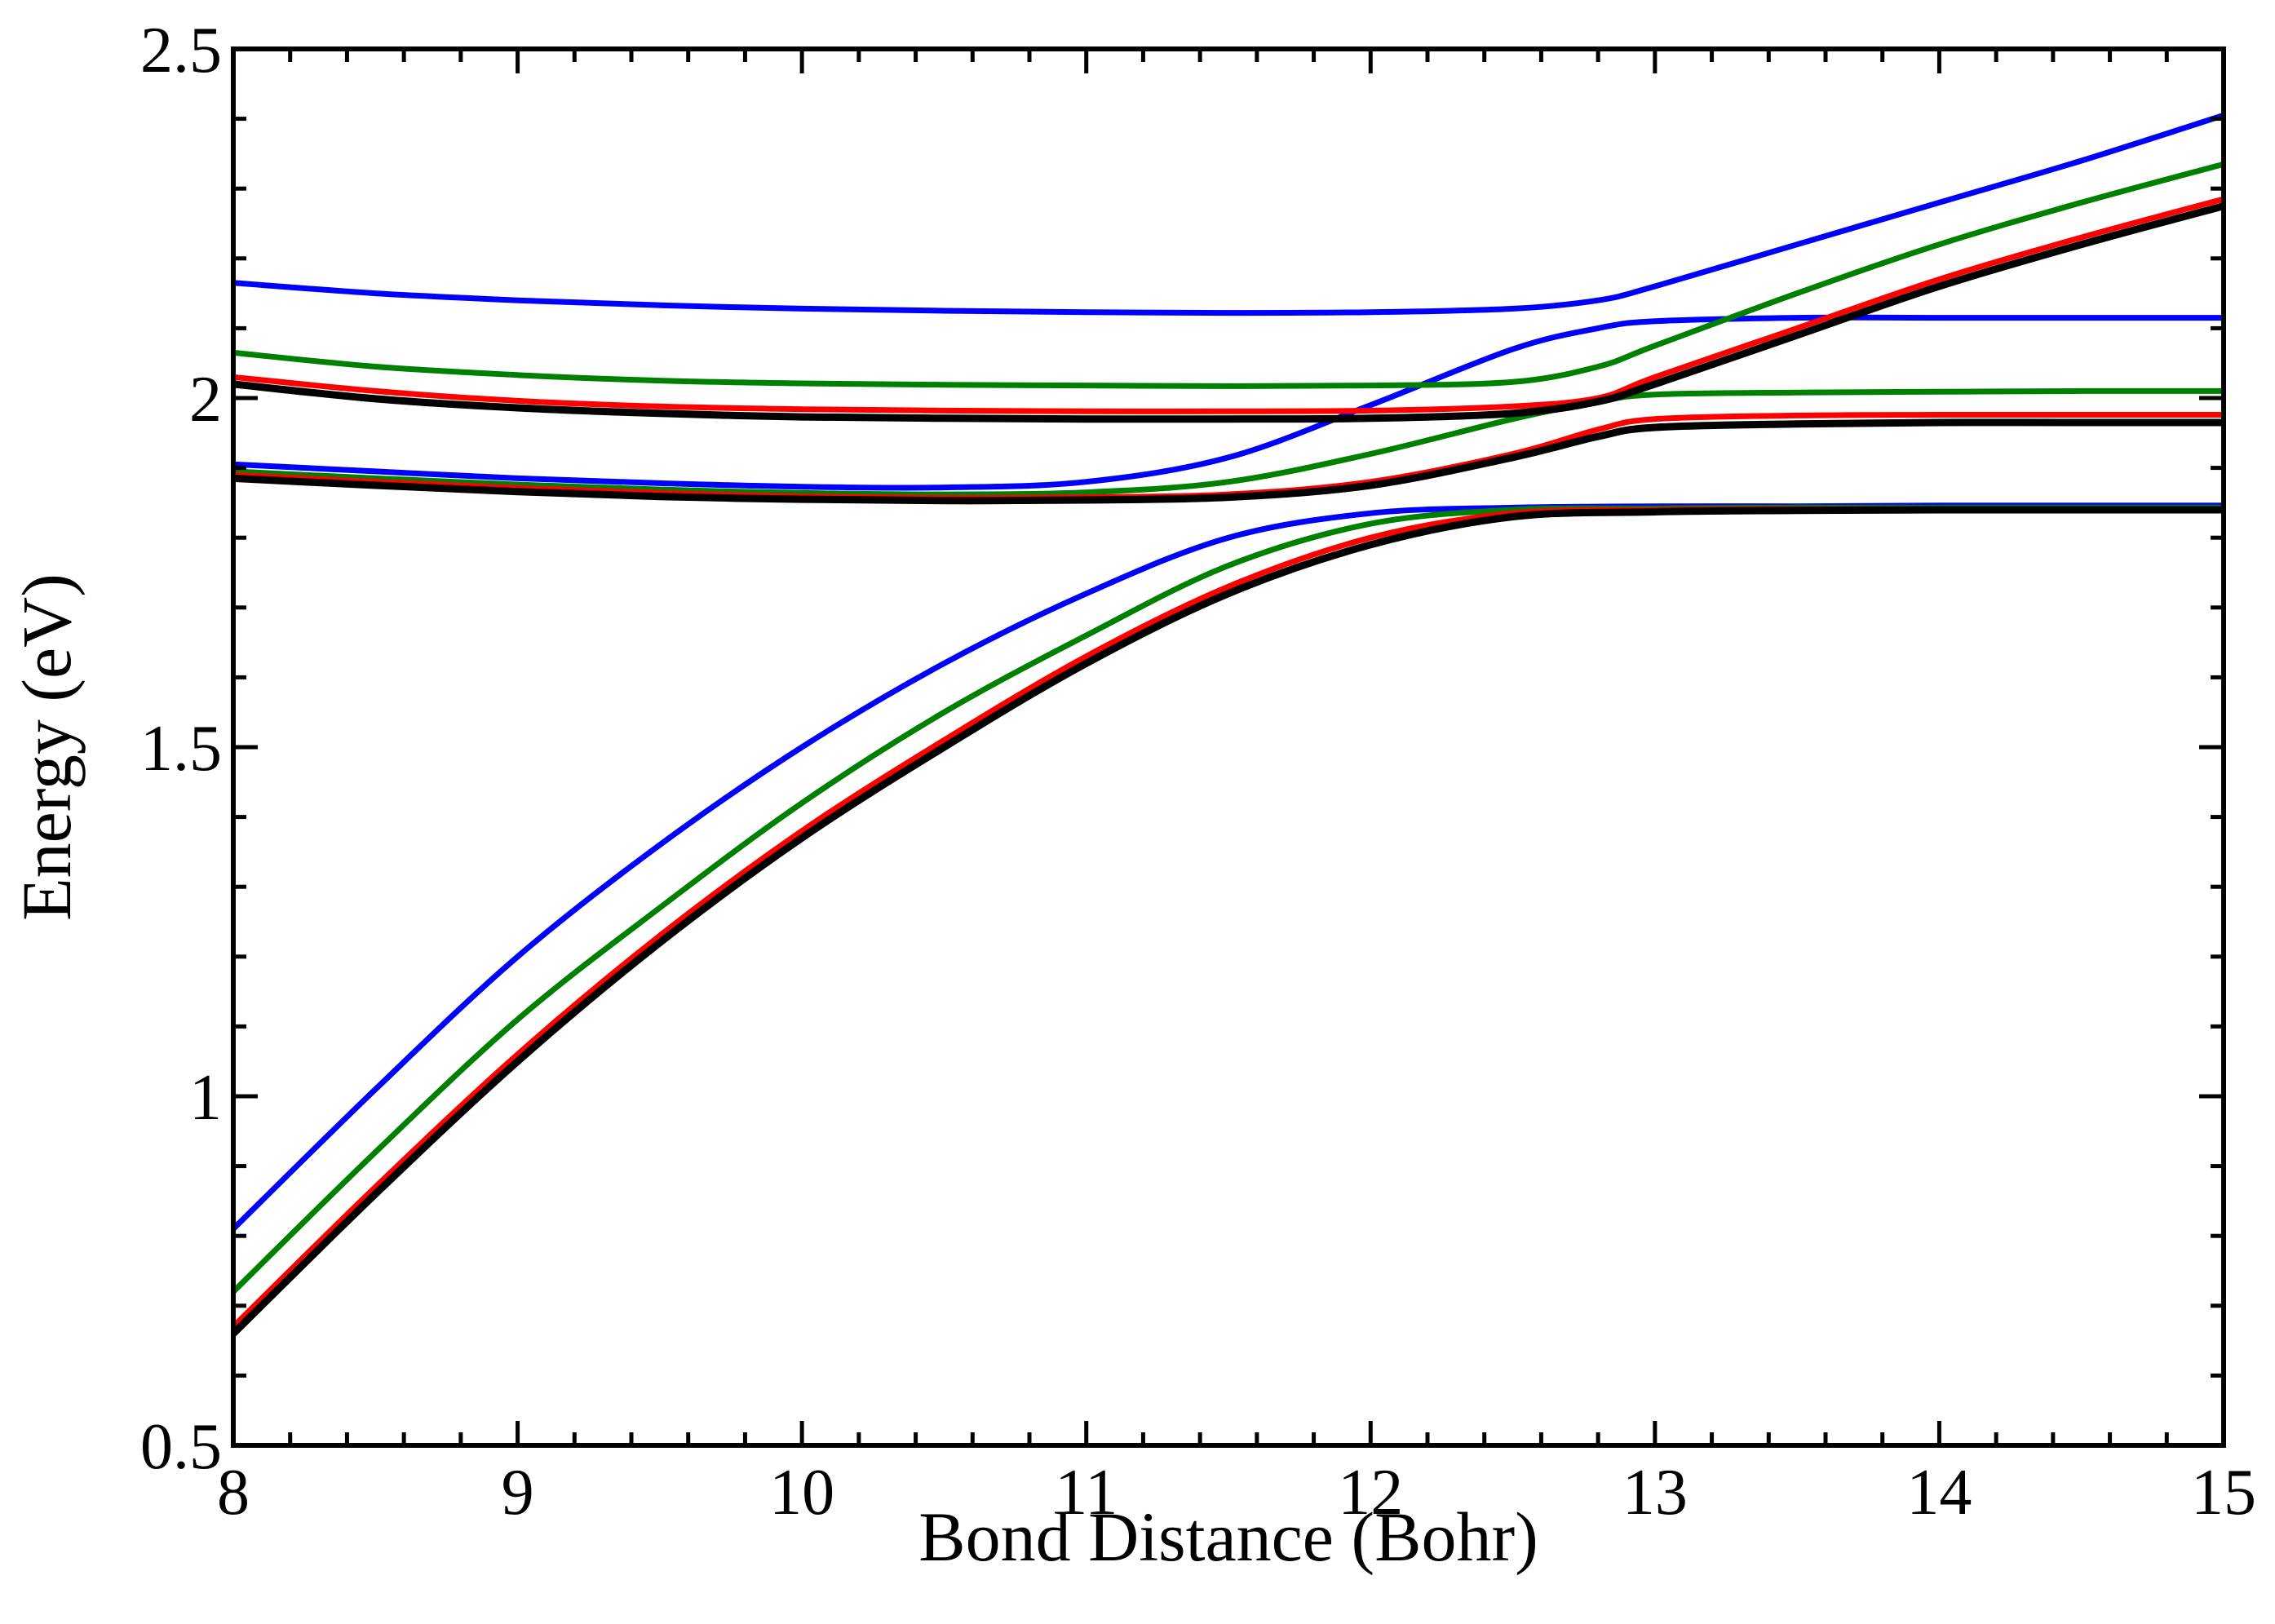 This screenshot has width=2275, height=1624. Describe the element at coordinates (518, 1493) in the screenshot. I see `x-tick-label: 9` at that location.